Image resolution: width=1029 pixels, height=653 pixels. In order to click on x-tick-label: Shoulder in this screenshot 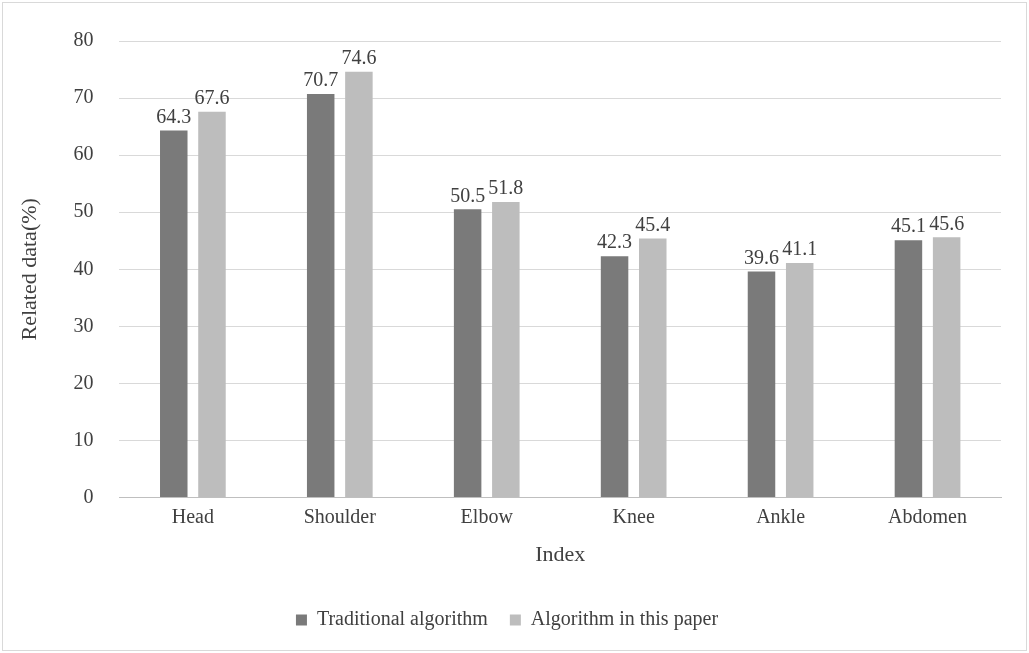, I will do `click(340, 515)`.